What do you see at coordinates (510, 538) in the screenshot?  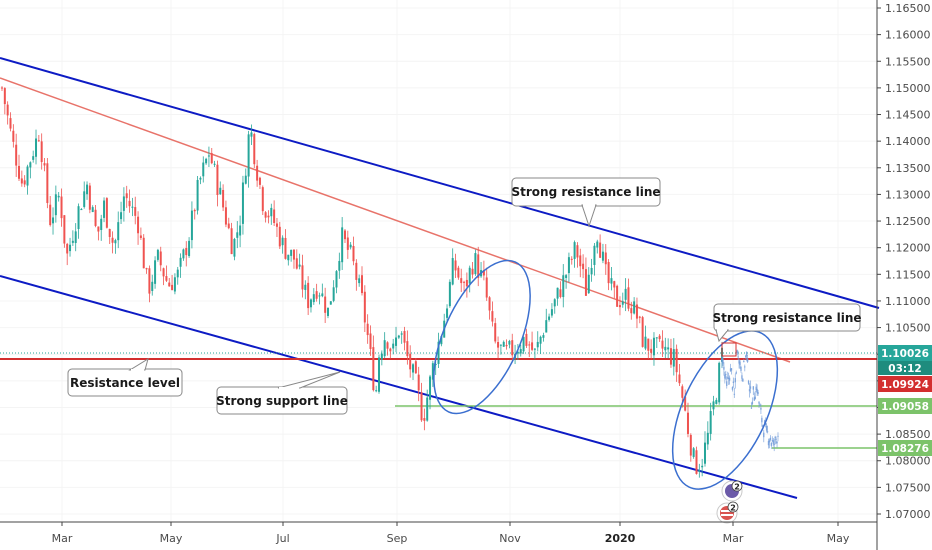 I see `x-tick-label: Nov` at bounding box center [510, 538].